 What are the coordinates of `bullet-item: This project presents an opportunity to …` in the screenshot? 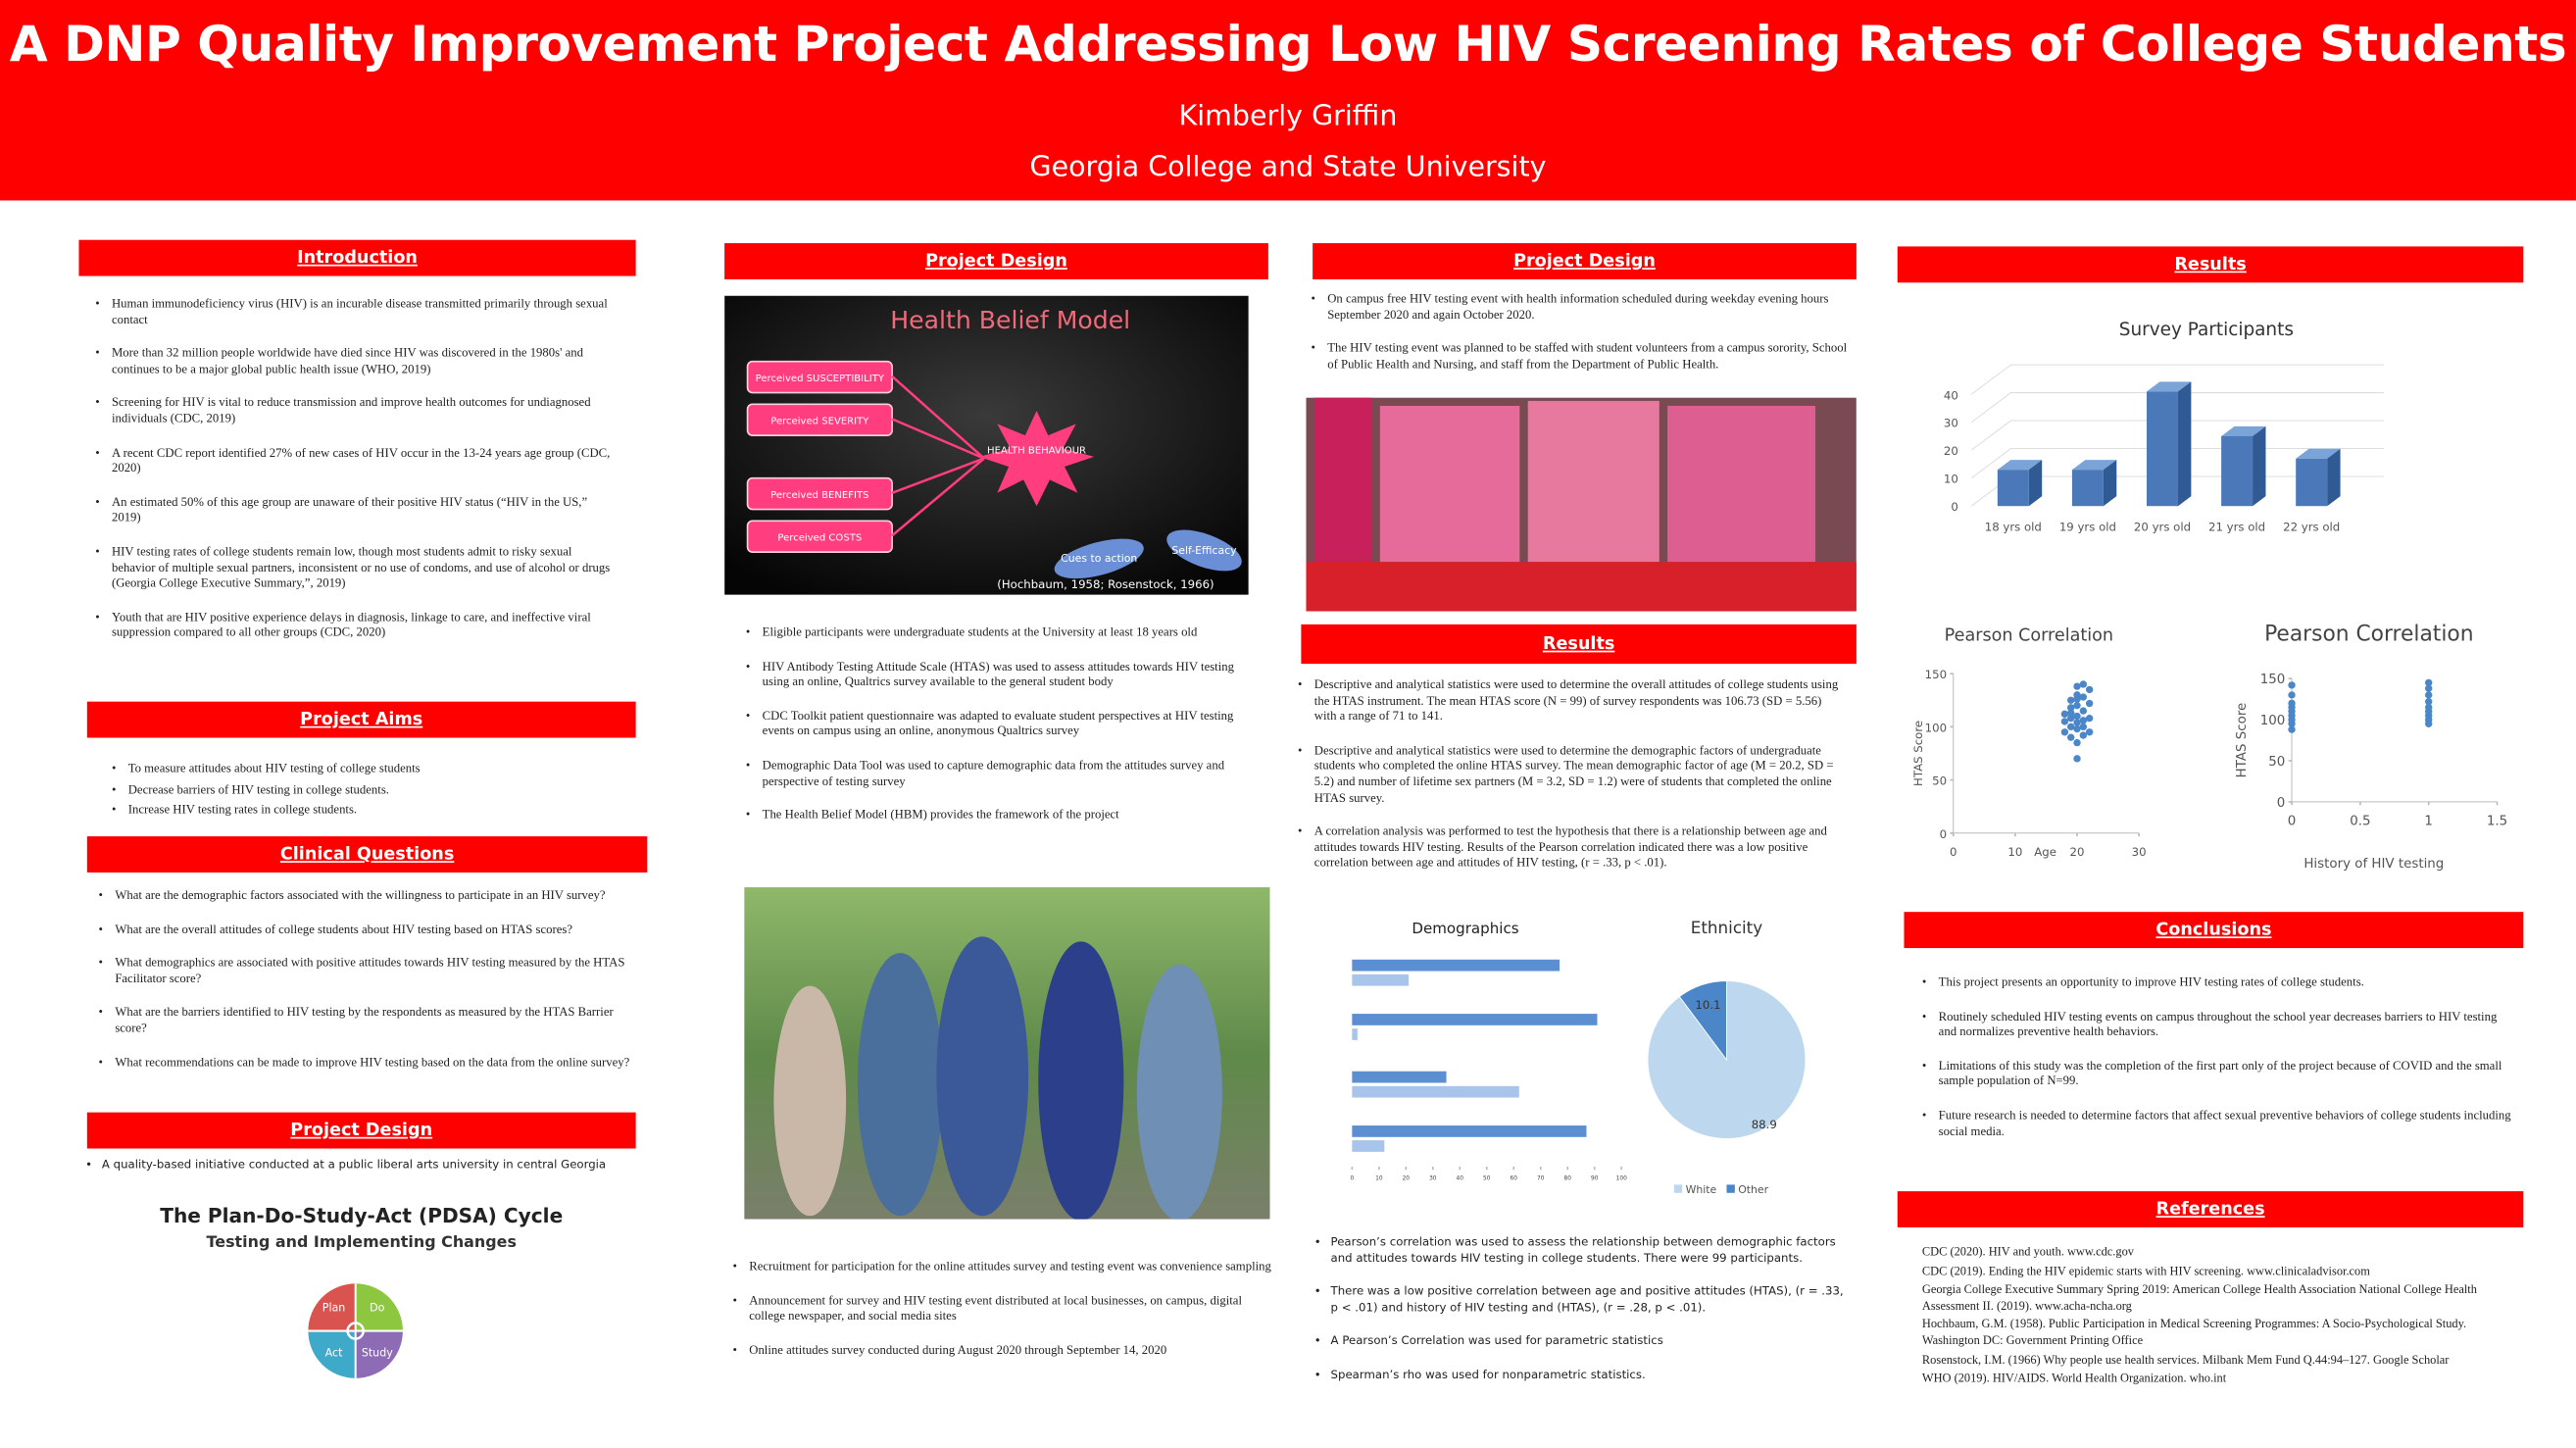 It's located at (2216, 982).